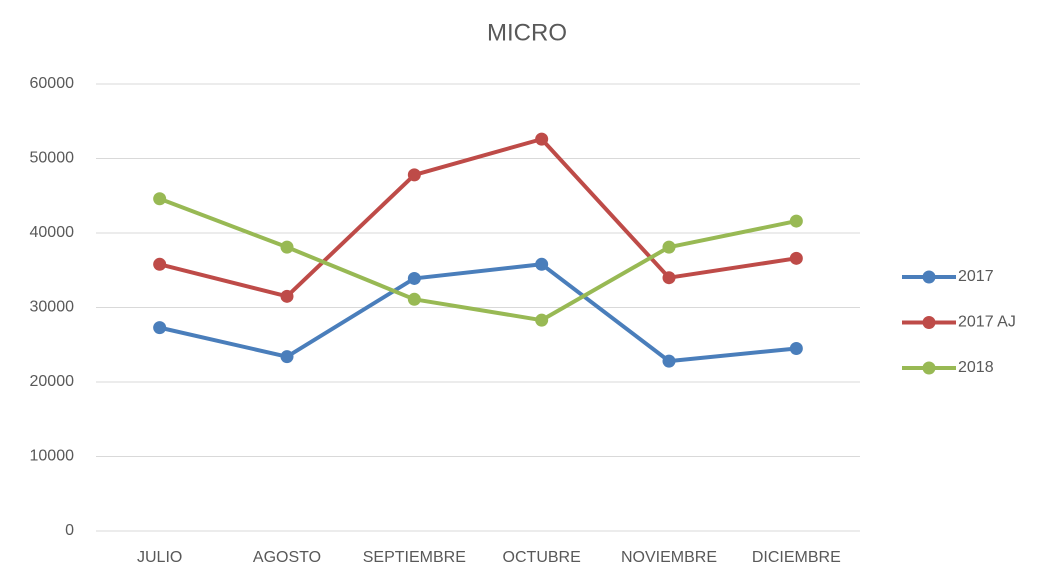 The width and height of the screenshot is (1039, 572). Describe the element at coordinates (987, 322) in the screenshot. I see `legend-label: 2017 AJ` at that location.